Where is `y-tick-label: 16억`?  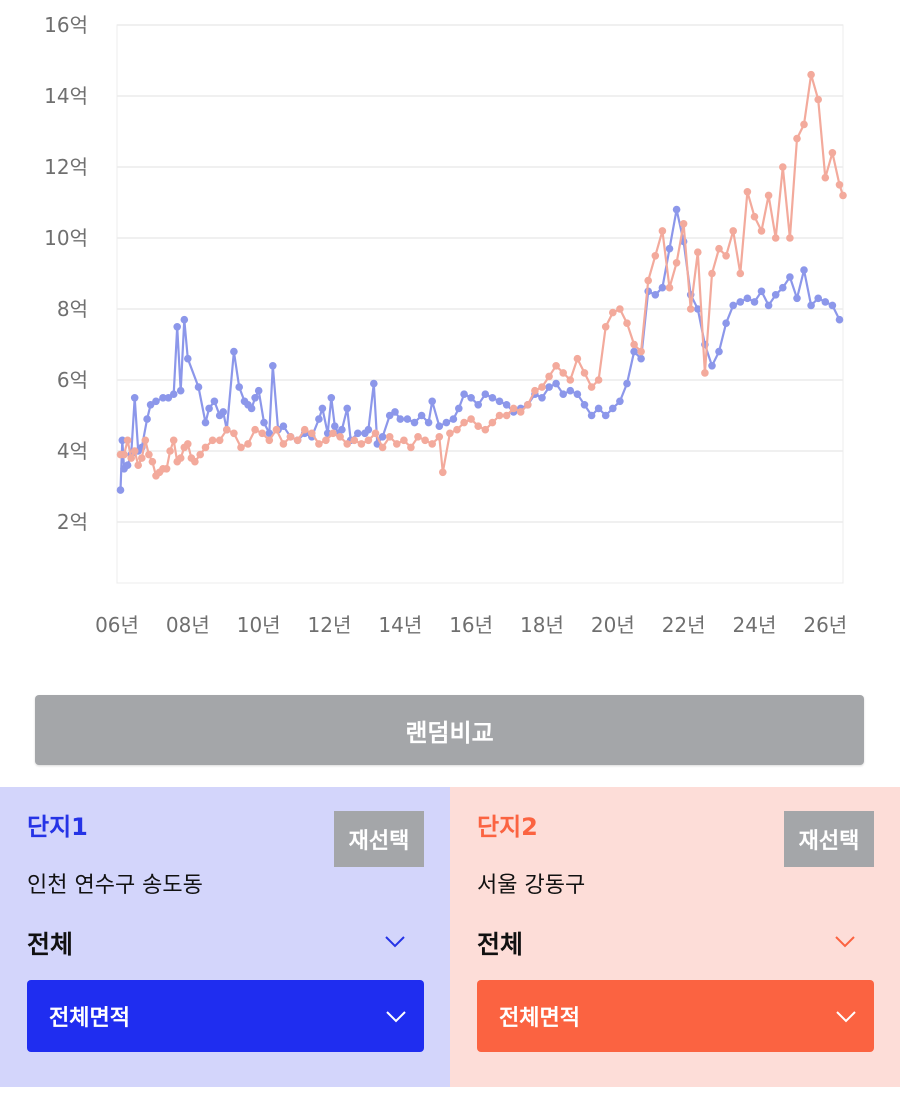 y-tick-label: 16억 is located at coordinates (66, 25).